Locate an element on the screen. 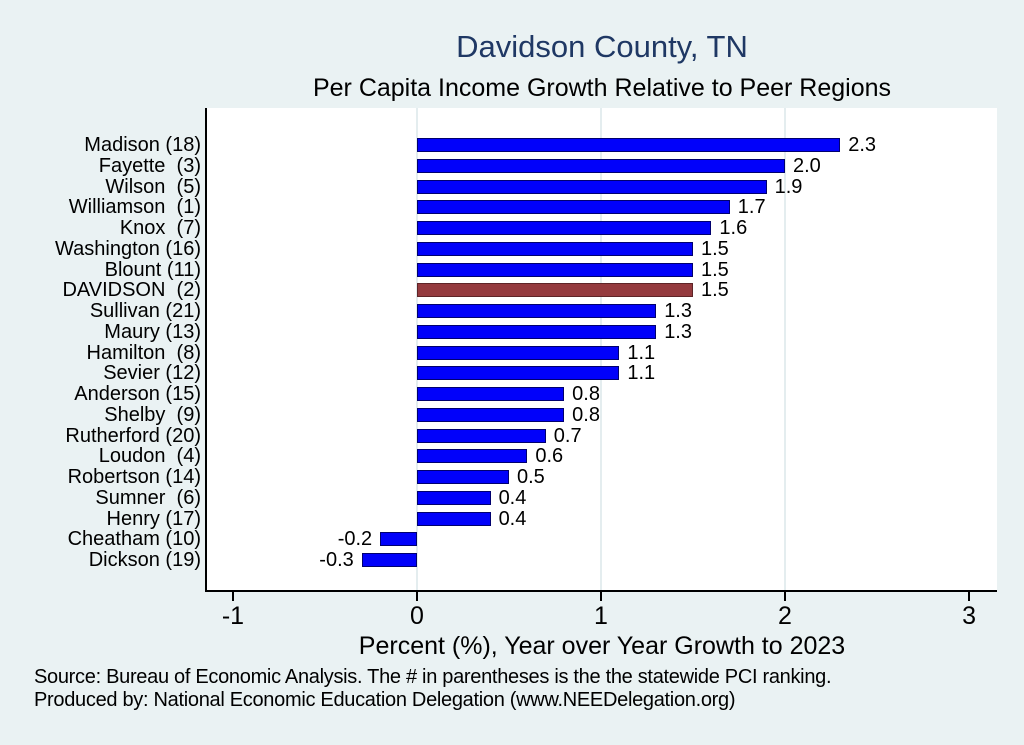  tick-label: 0 is located at coordinates (417, 616).